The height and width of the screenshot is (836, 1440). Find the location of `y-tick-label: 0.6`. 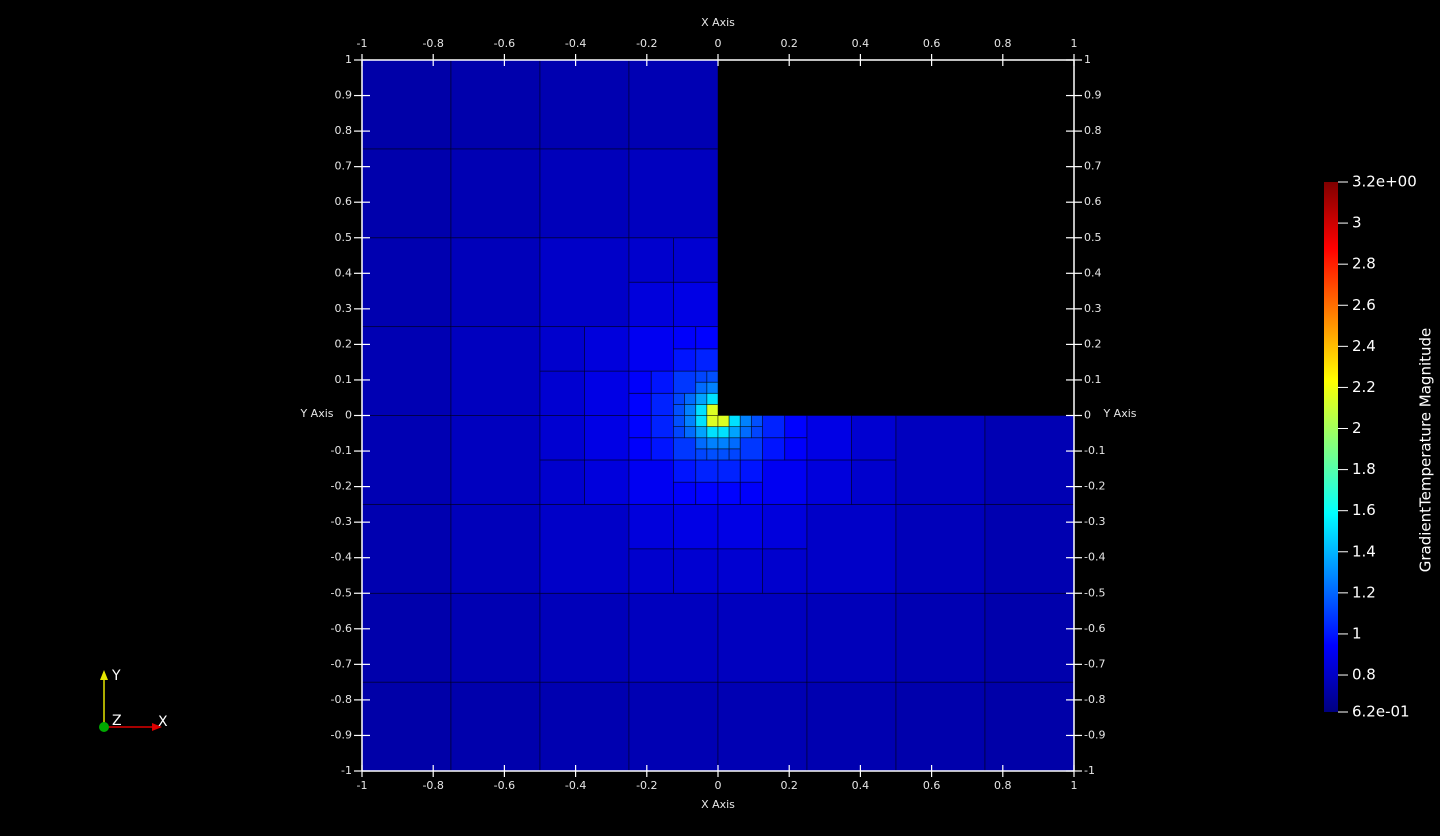

y-tick-label: 0.6 is located at coordinates (344, 201).